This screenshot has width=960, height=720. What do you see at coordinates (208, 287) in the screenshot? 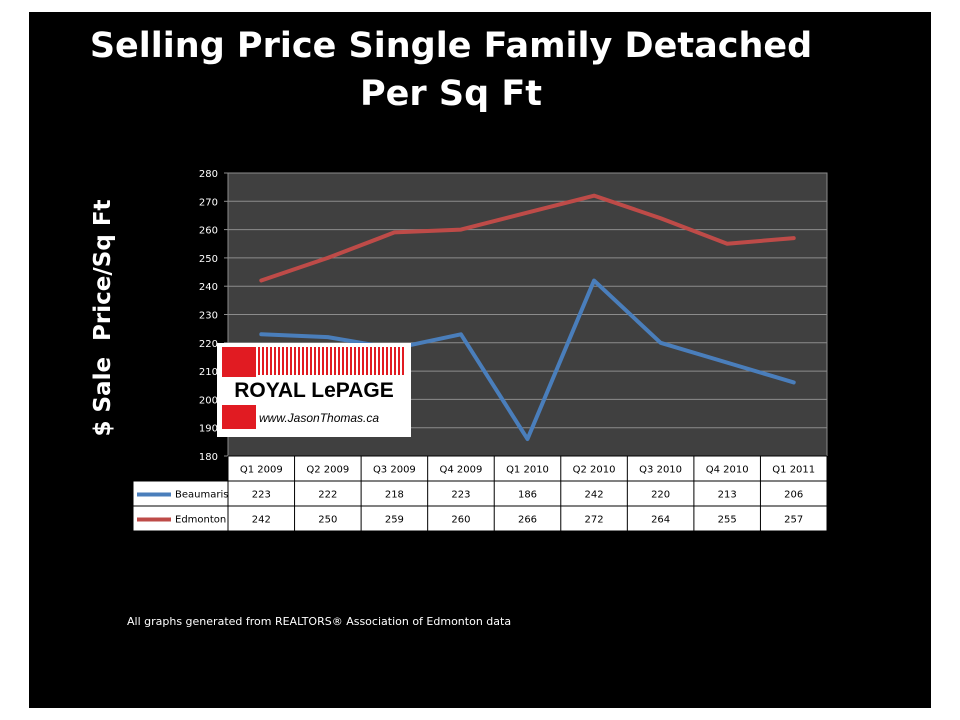
I see `y-tick-label: 240` at bounding box center [208, 287].